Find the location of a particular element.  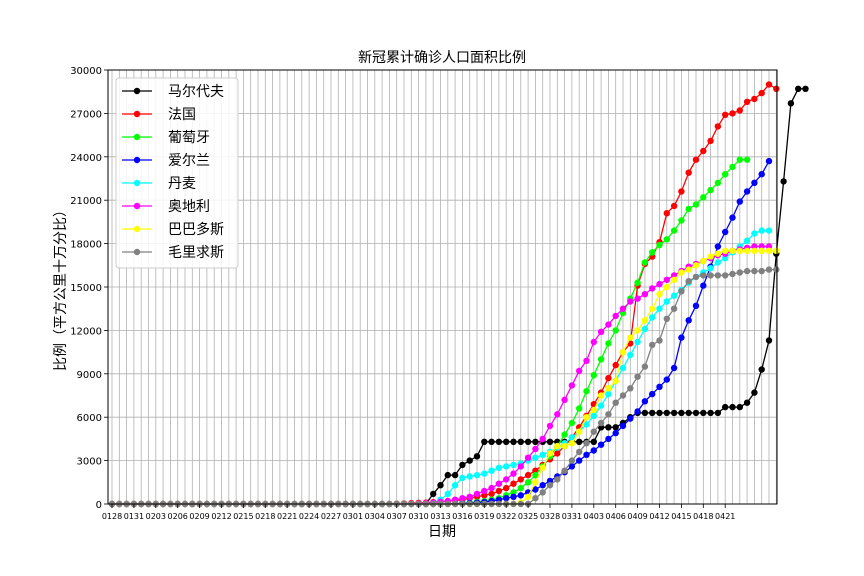

x-tick-label: 0331 is located at coordinates (572, 516).